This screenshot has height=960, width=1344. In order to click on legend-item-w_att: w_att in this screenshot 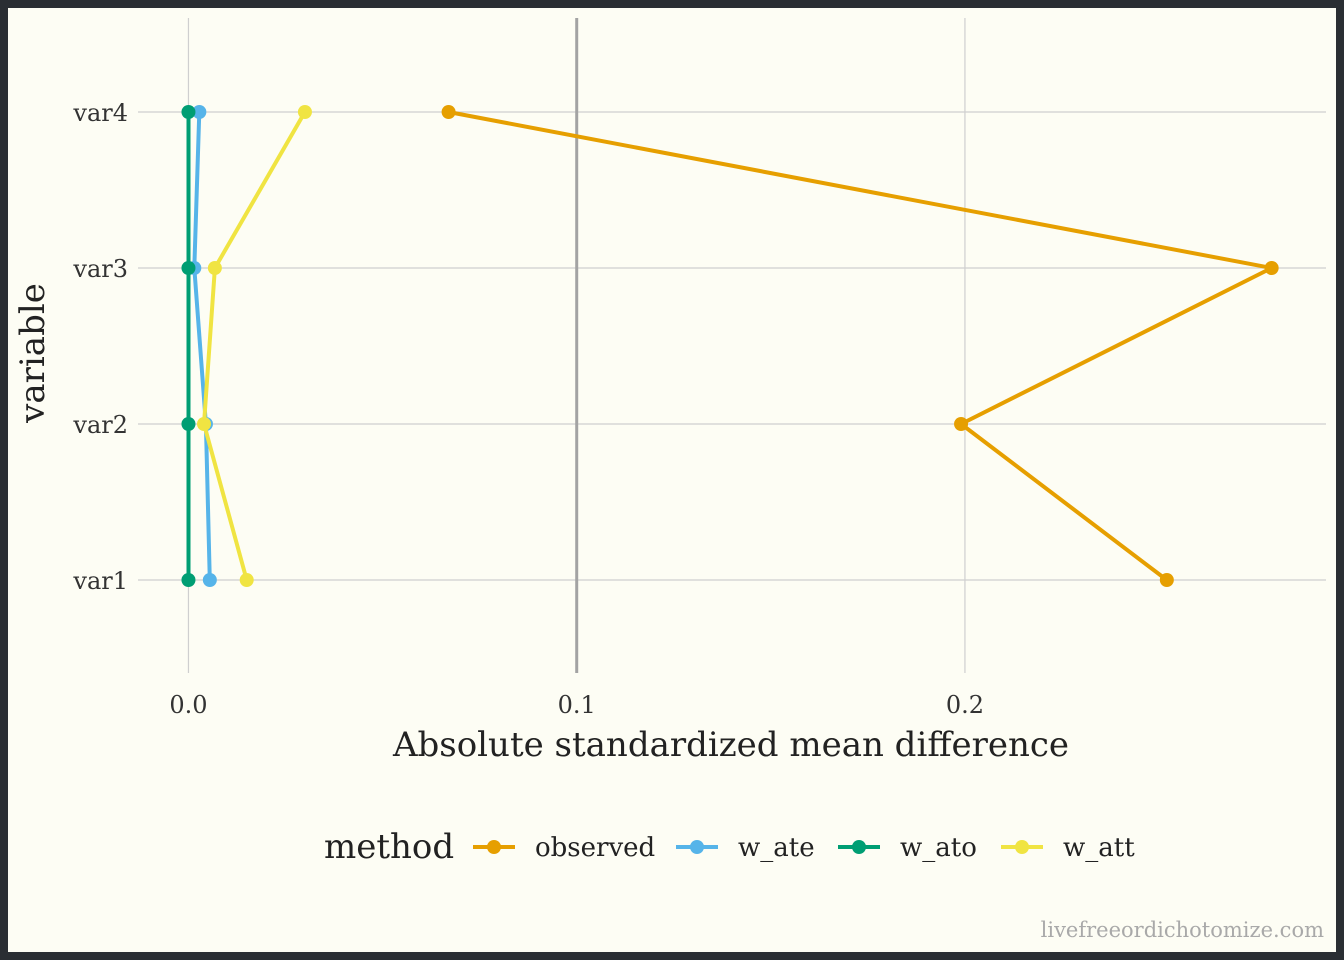, I will do `click(1068, 848)`.